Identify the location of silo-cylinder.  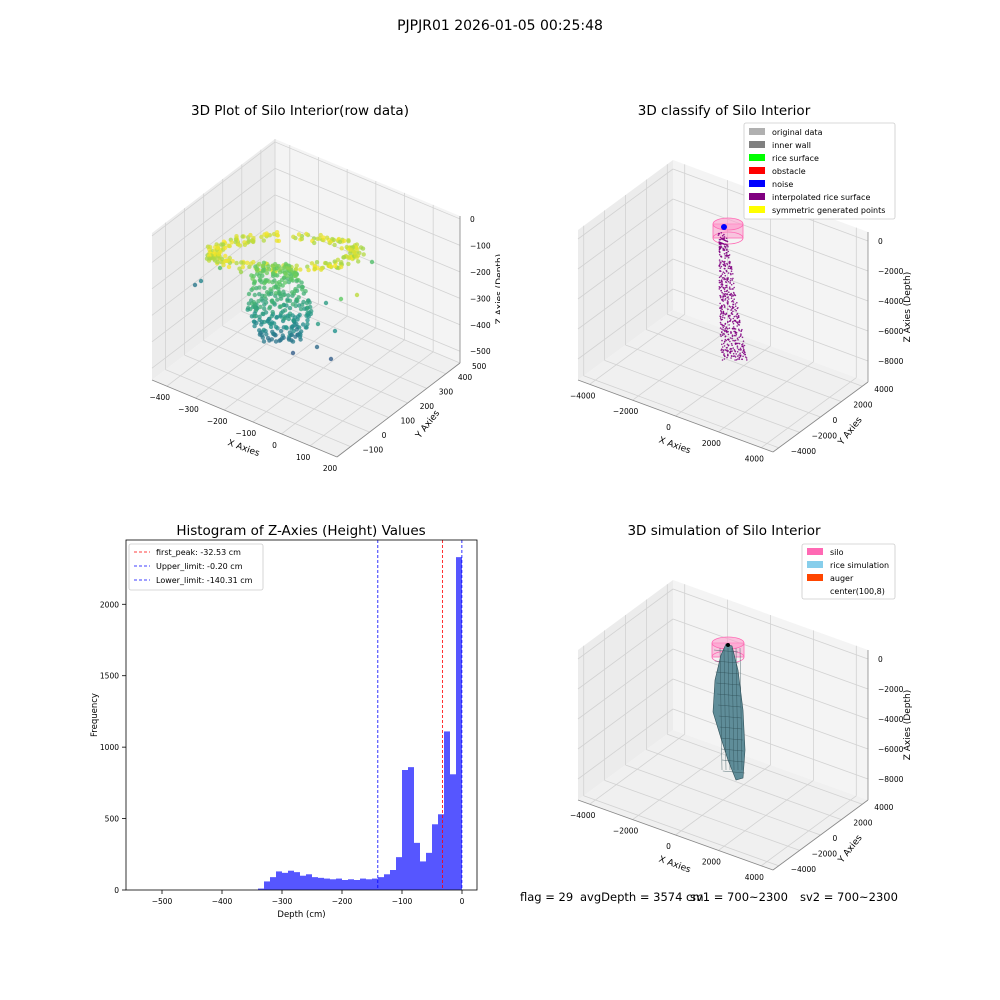
(728, 231).